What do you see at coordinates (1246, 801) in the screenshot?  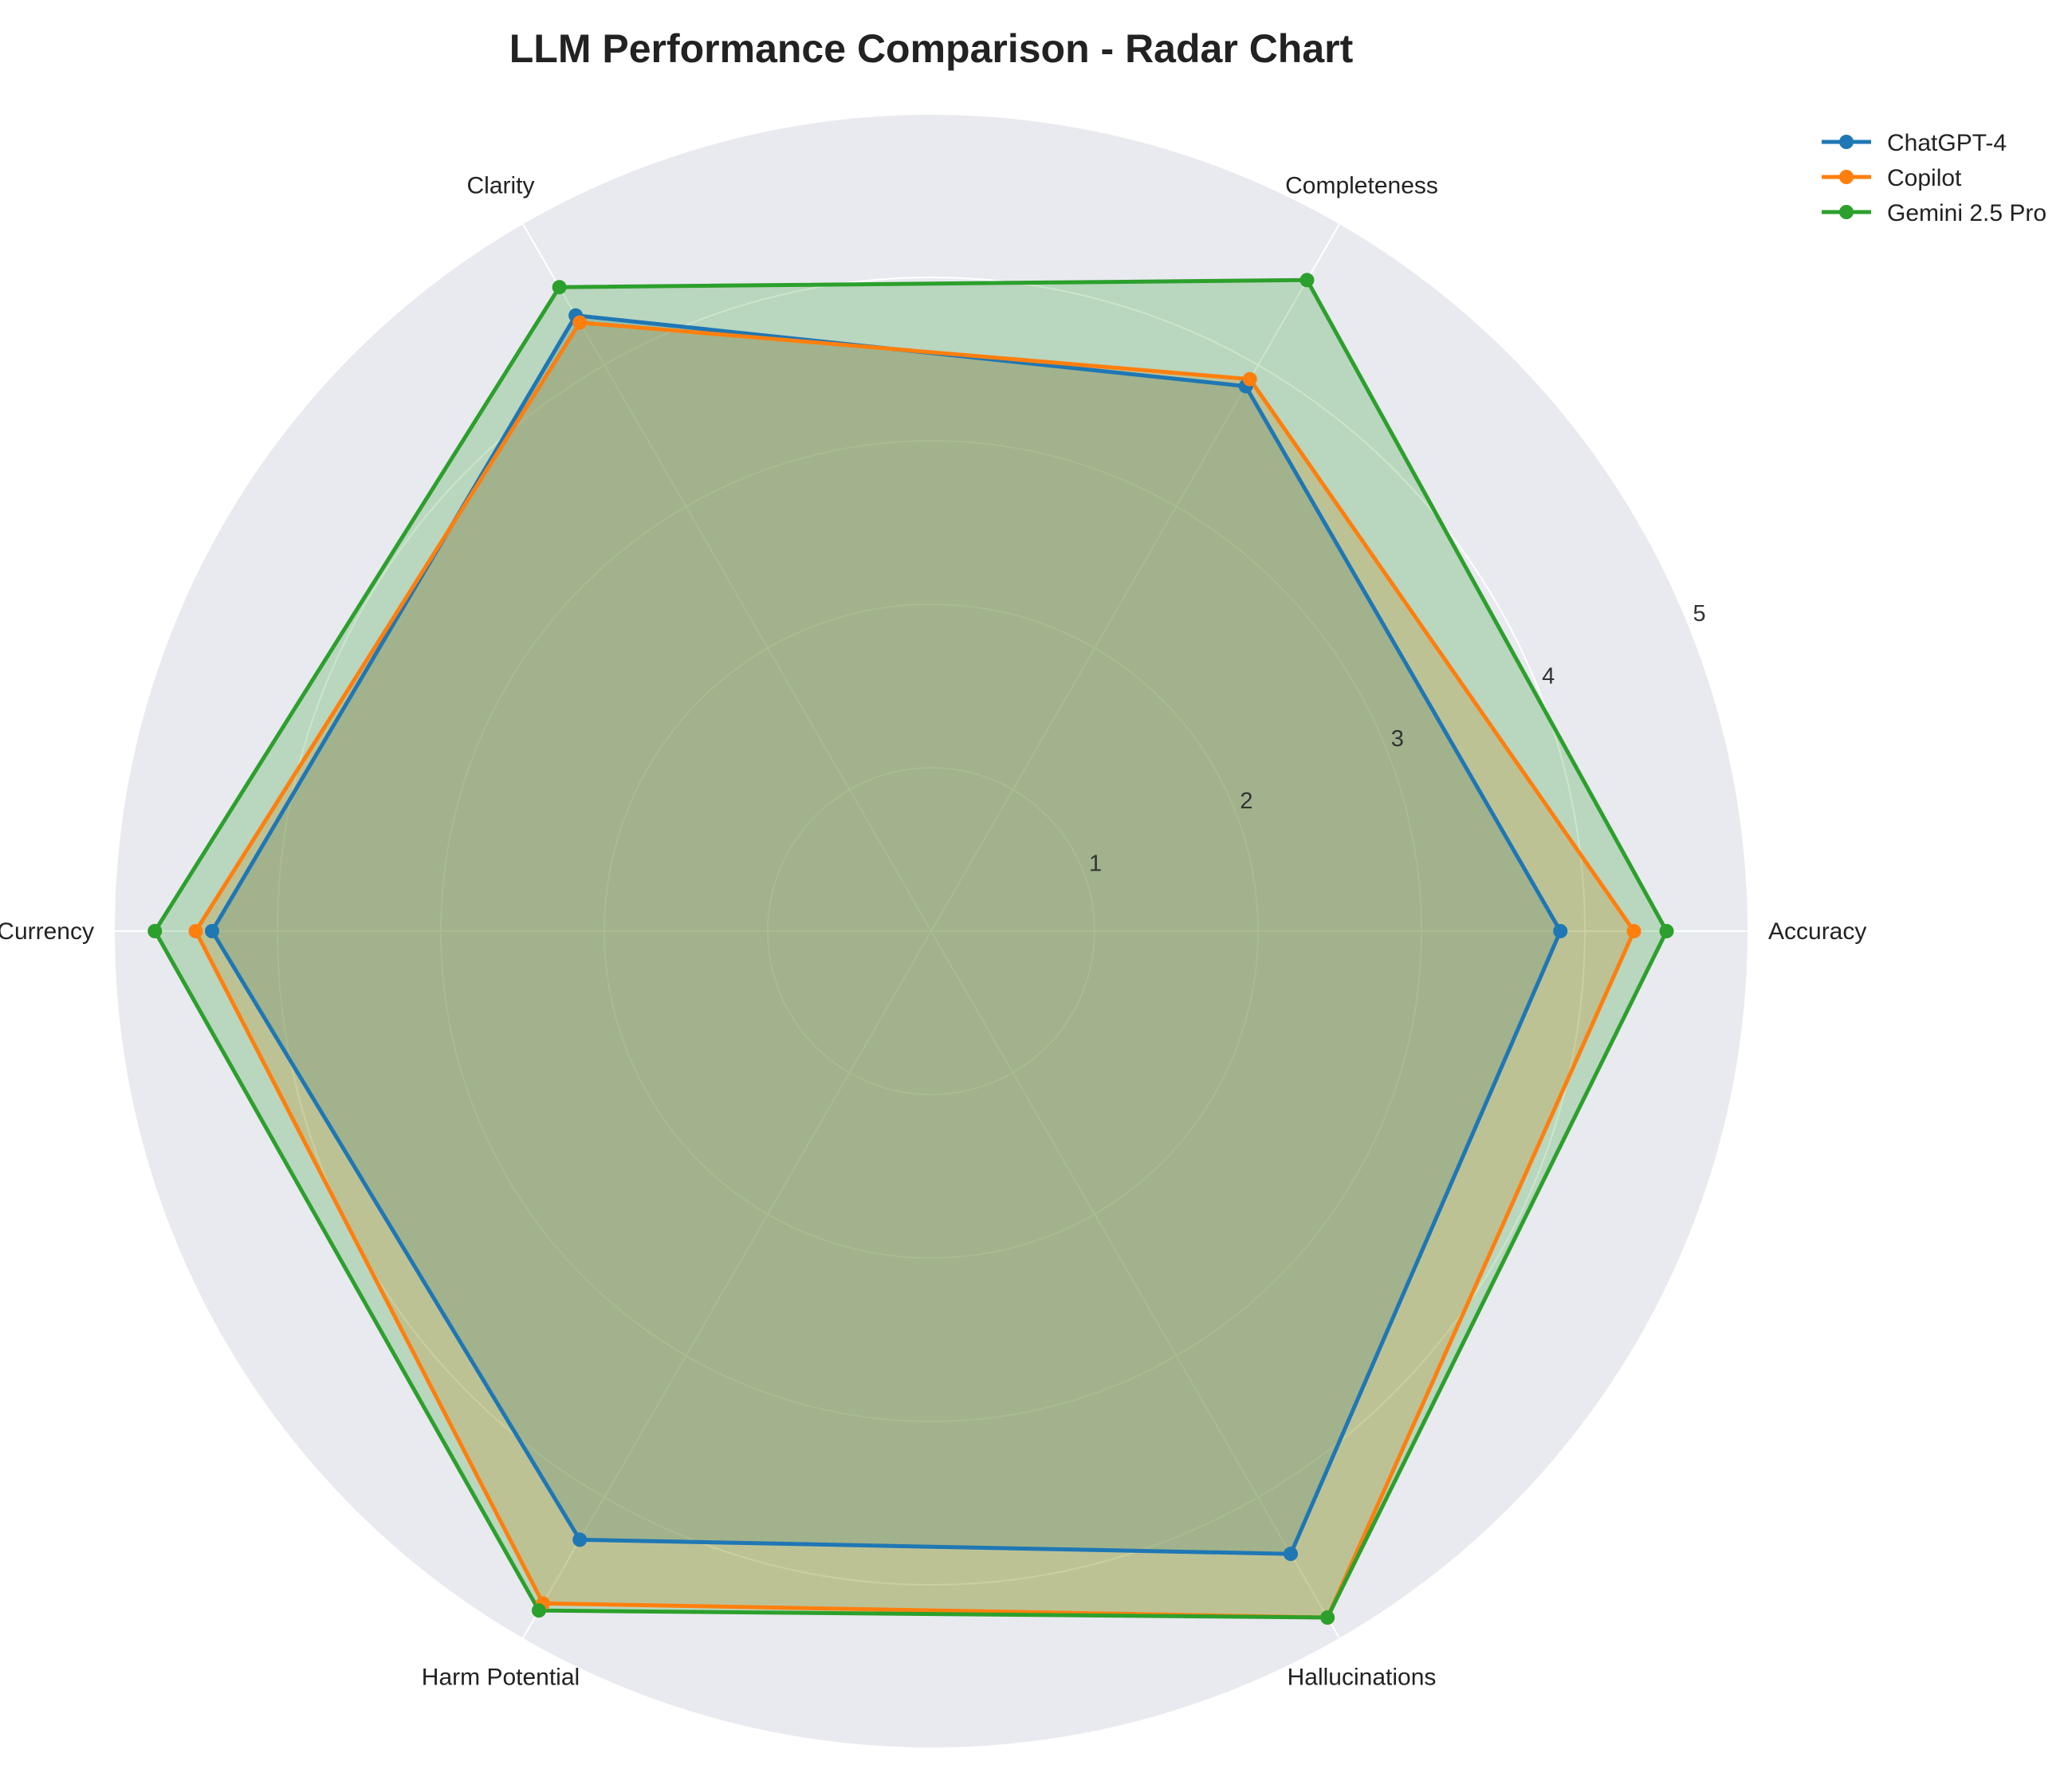 I see `r-tick-label: 2` at bounding box center [1246, 801].